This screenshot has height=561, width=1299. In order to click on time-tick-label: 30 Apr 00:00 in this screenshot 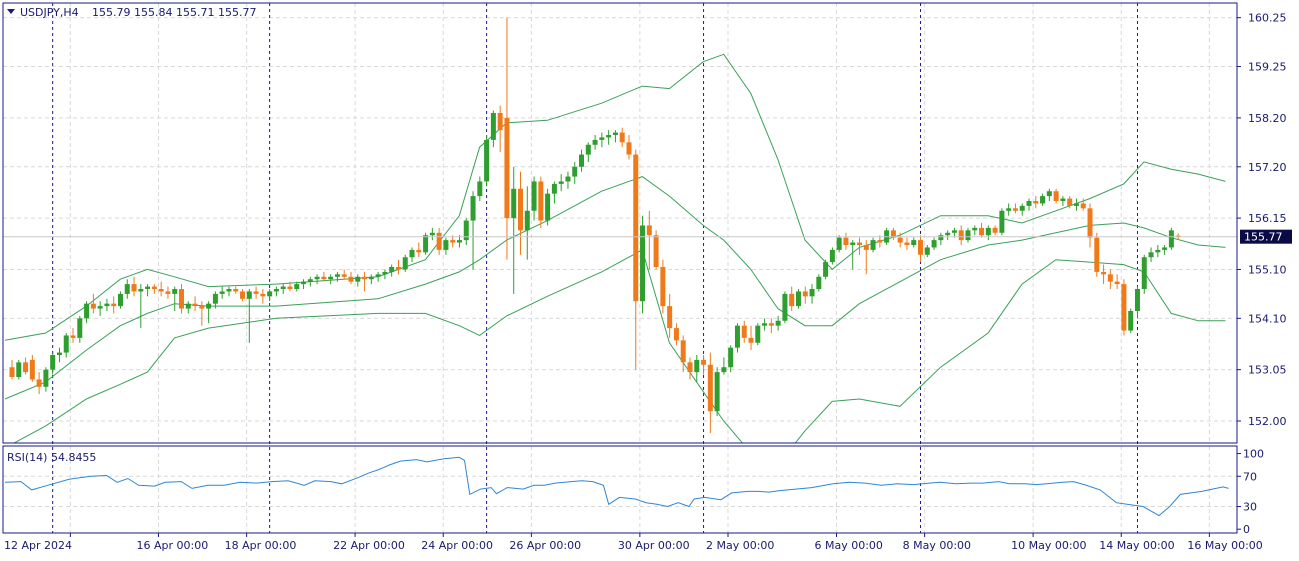, I will do `click(654, 545)`.